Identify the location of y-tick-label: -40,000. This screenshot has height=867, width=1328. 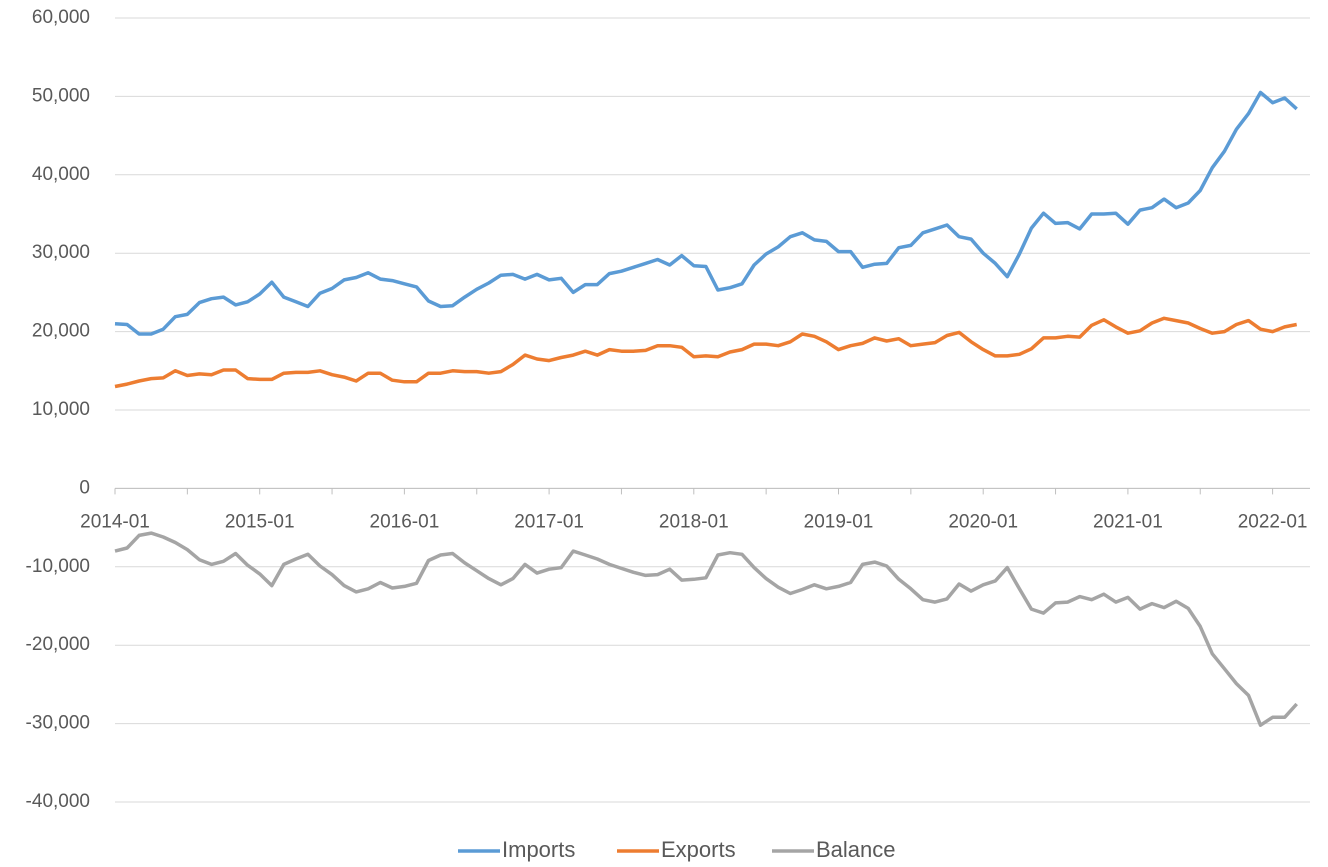
(58, 801).